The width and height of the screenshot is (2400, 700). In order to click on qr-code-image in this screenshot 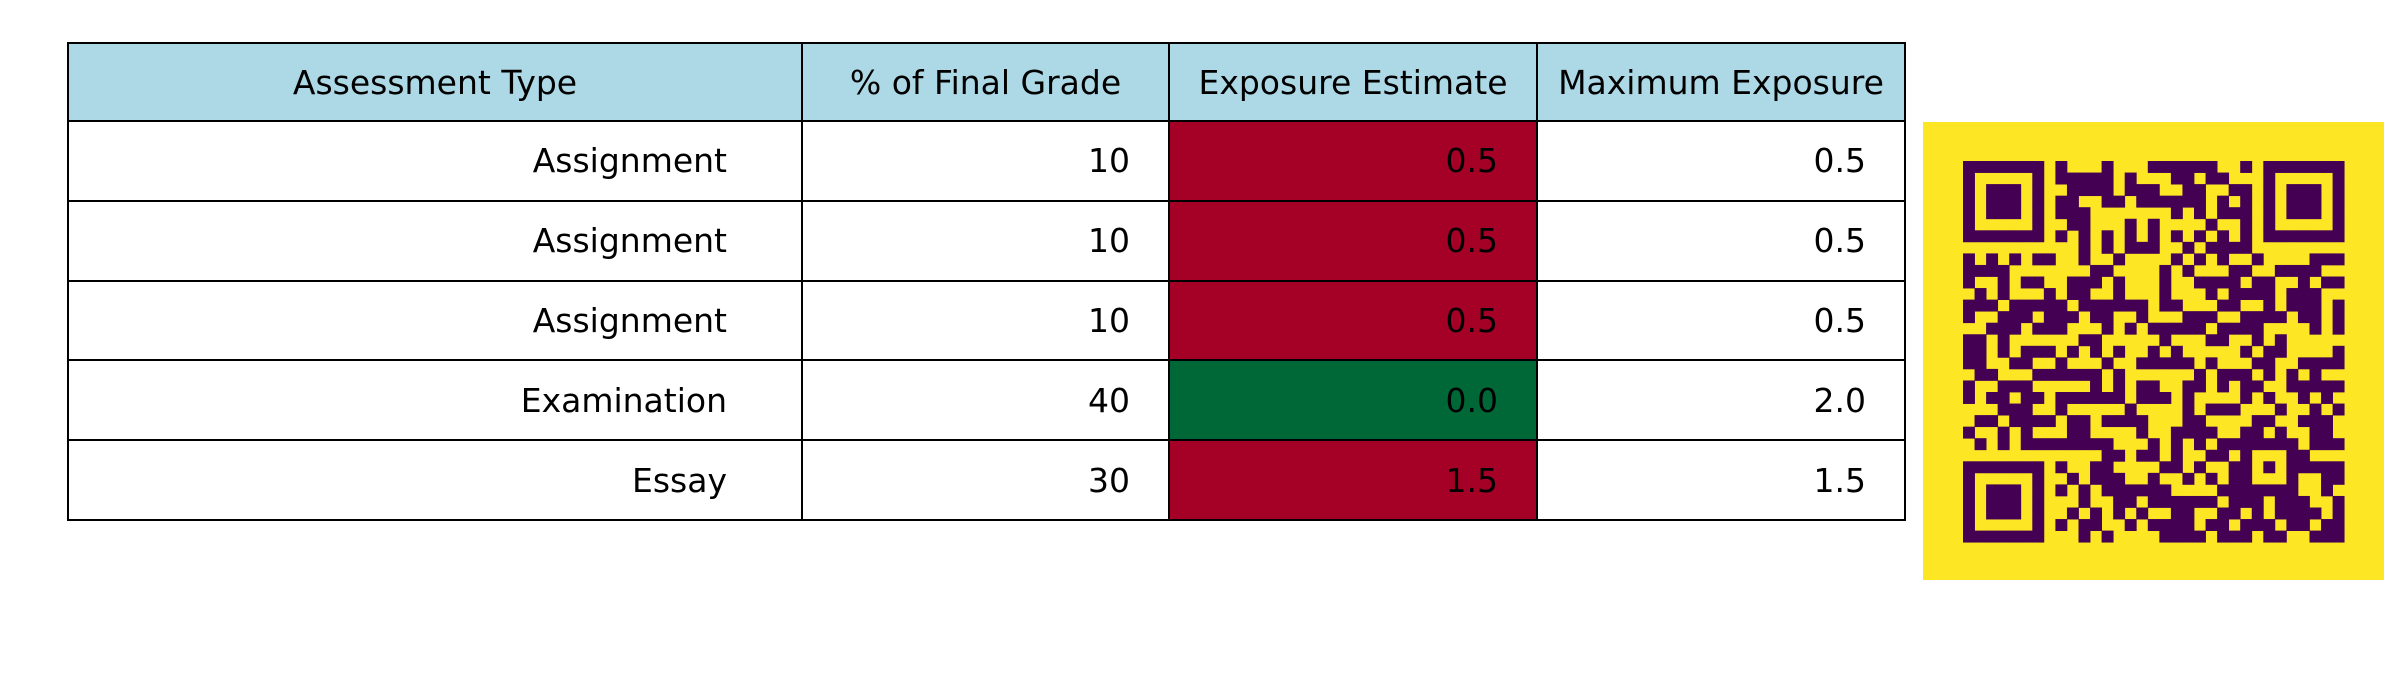, I will do `click(2153, 351)`.